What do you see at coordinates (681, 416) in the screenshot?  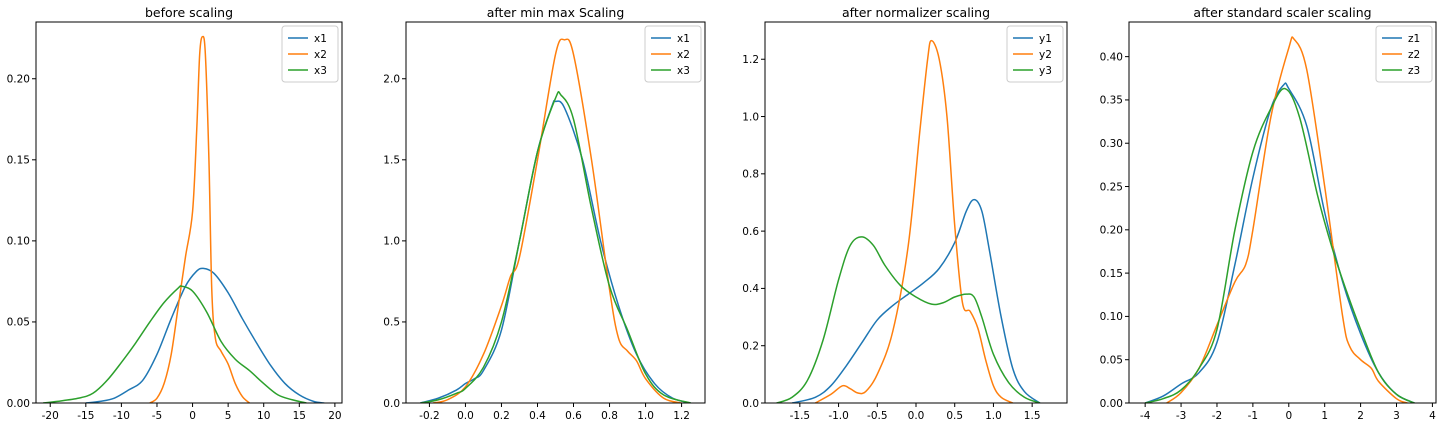 I see `x-tick-label: 1.2` at bounding box center [681, 416].